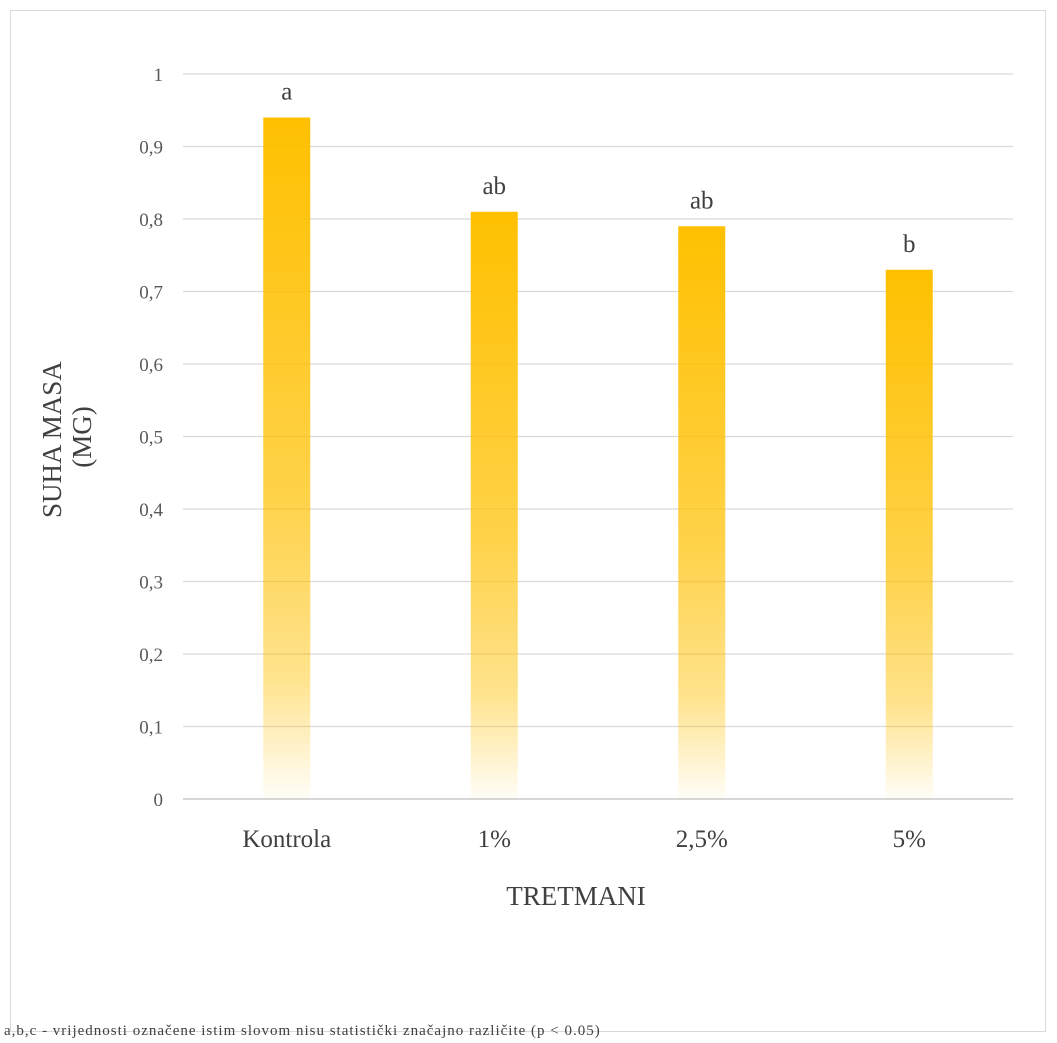 The width and height of the screenshot is (1057, 1043). Describe the element at coordinates (598, 168) in the screenshot. I see `data-labels: a ab ab b` at that location.